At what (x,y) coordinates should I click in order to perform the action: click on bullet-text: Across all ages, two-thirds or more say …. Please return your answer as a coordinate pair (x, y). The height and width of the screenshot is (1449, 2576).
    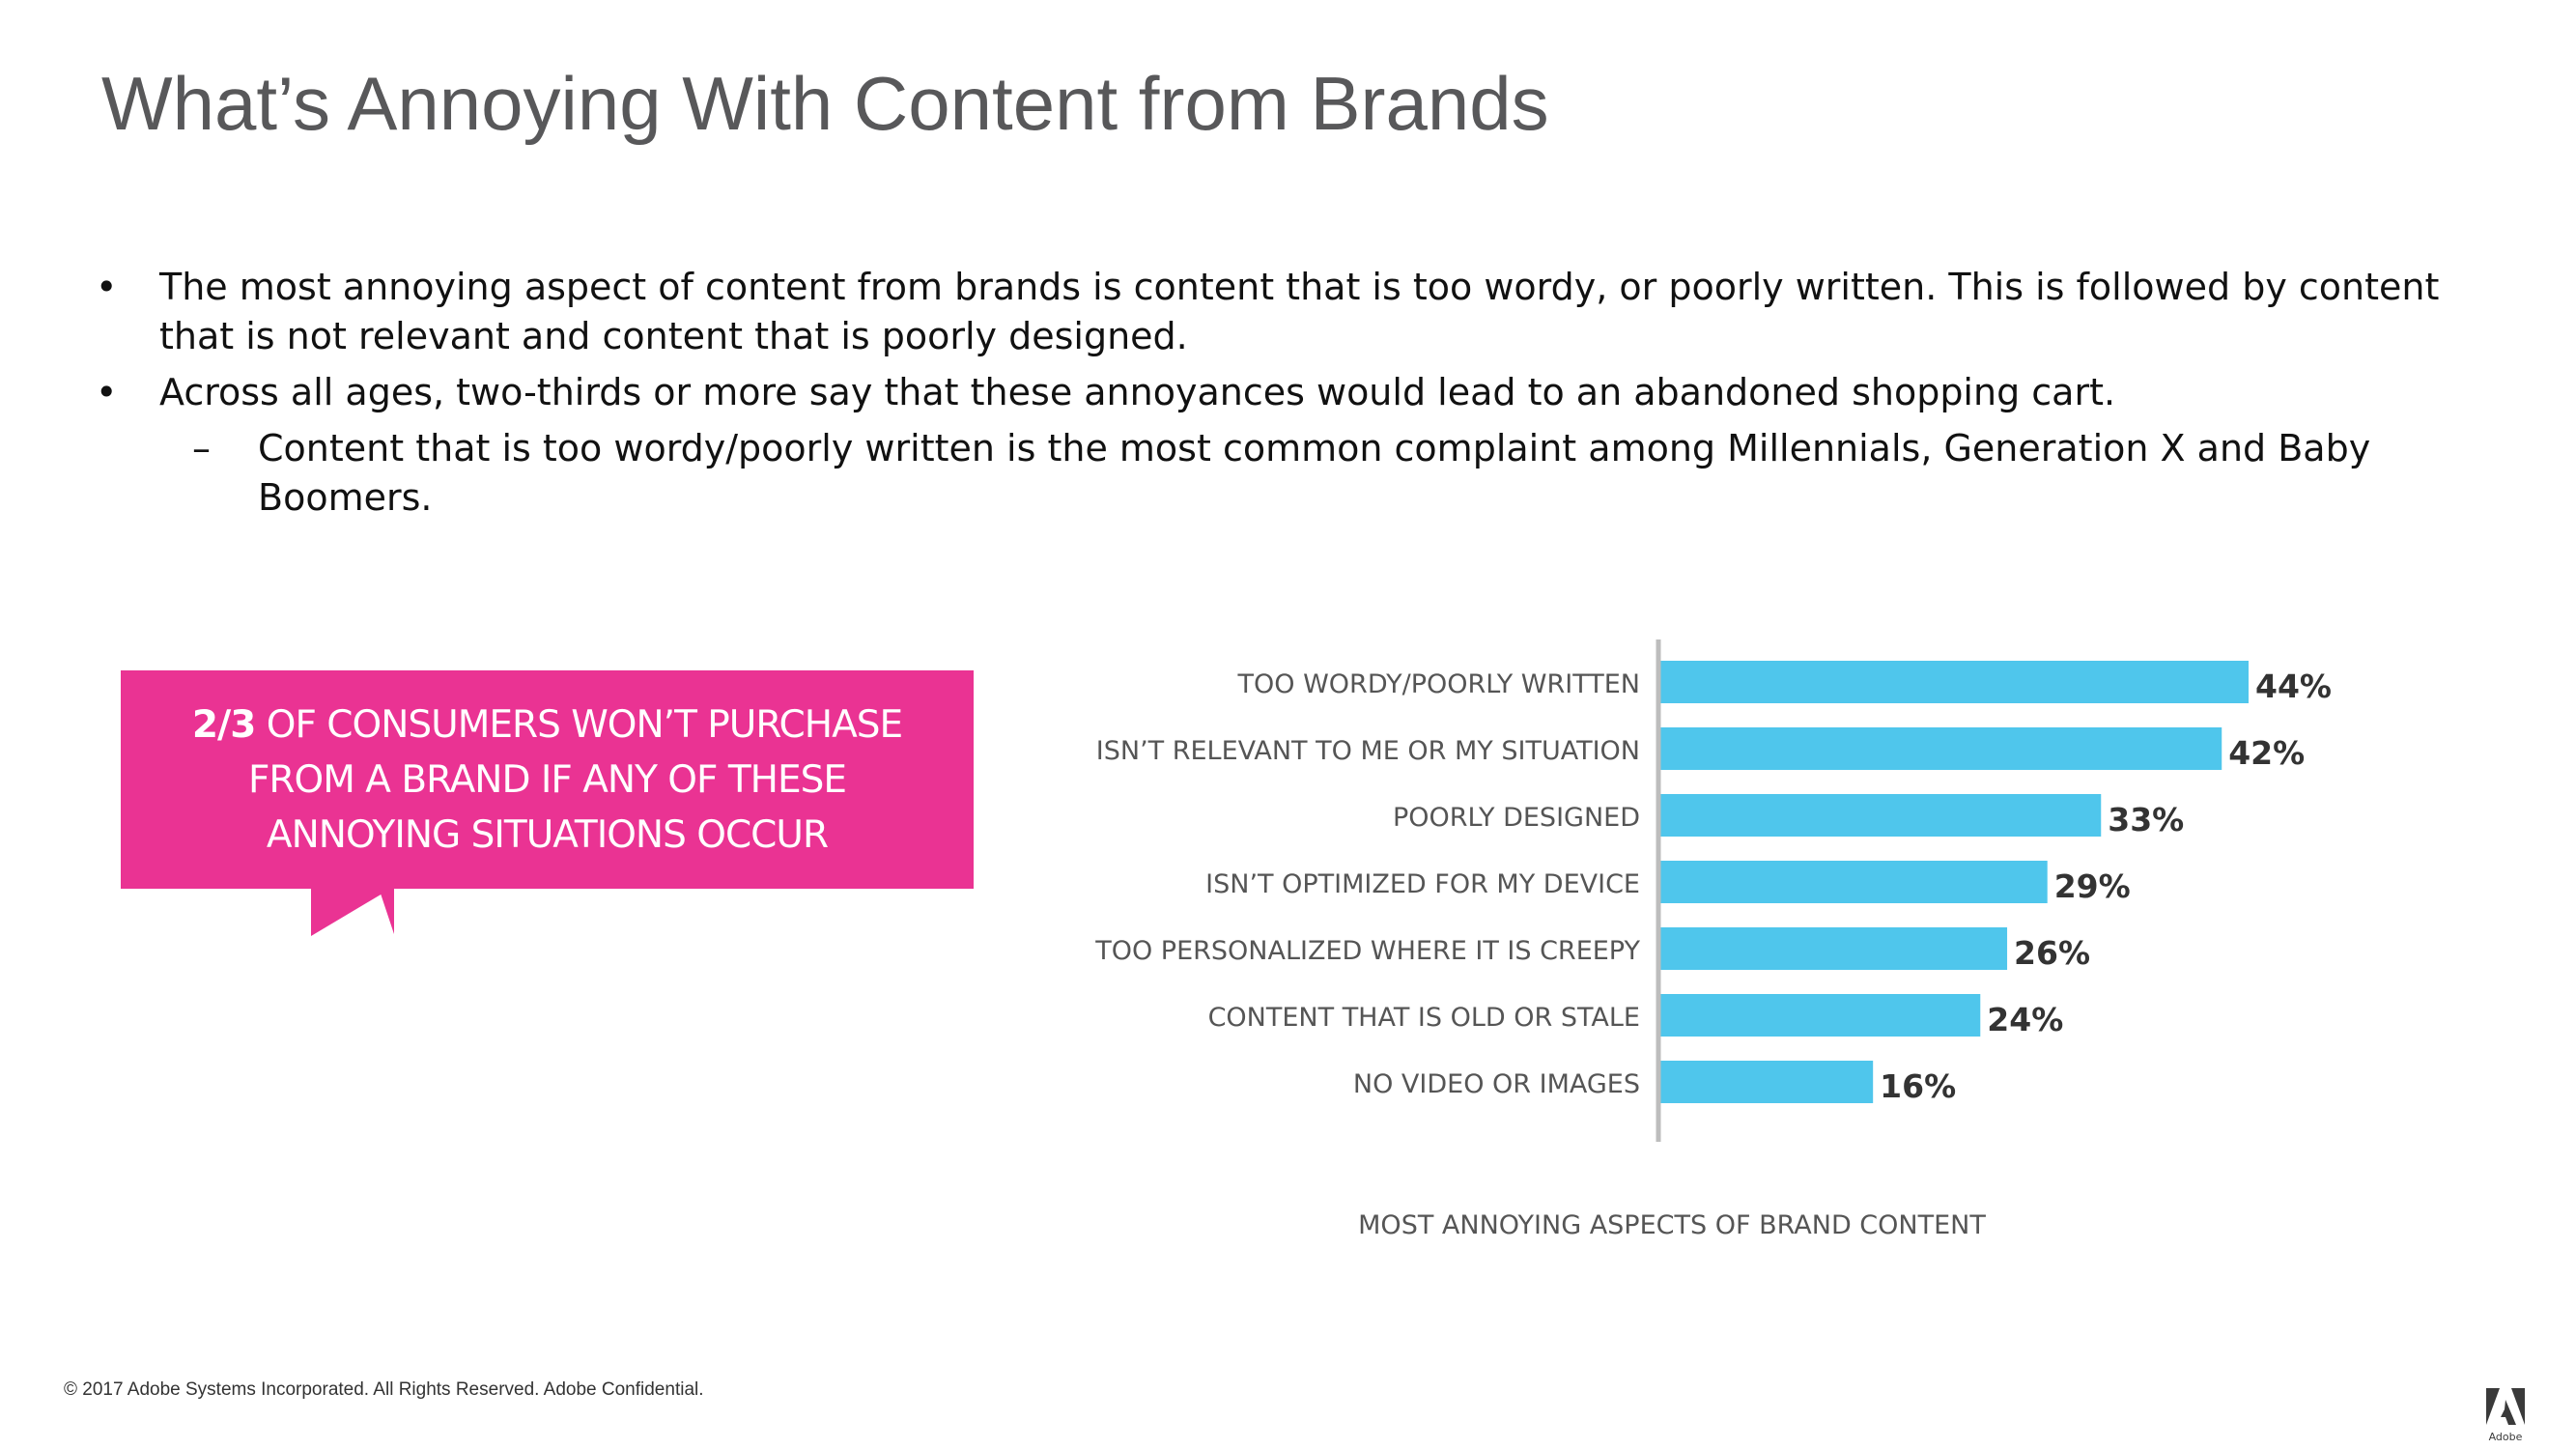
    Looking at the image, I should click on (1137, 392).